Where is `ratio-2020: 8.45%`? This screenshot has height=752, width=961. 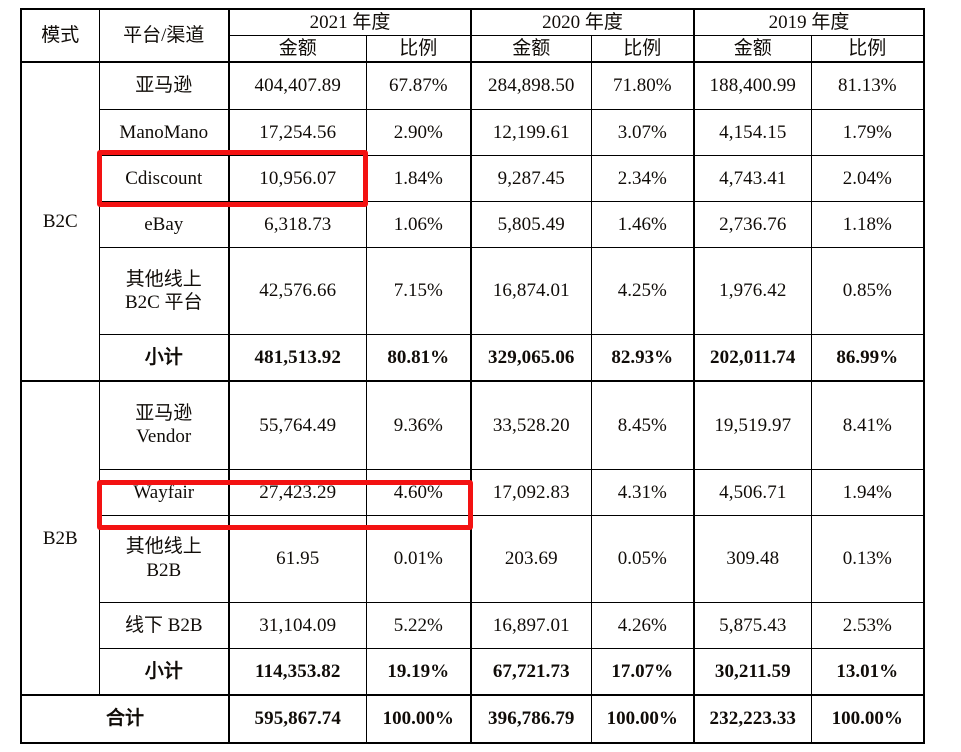
ratio-2020: 8.45% is located at coordinates (643, 425).